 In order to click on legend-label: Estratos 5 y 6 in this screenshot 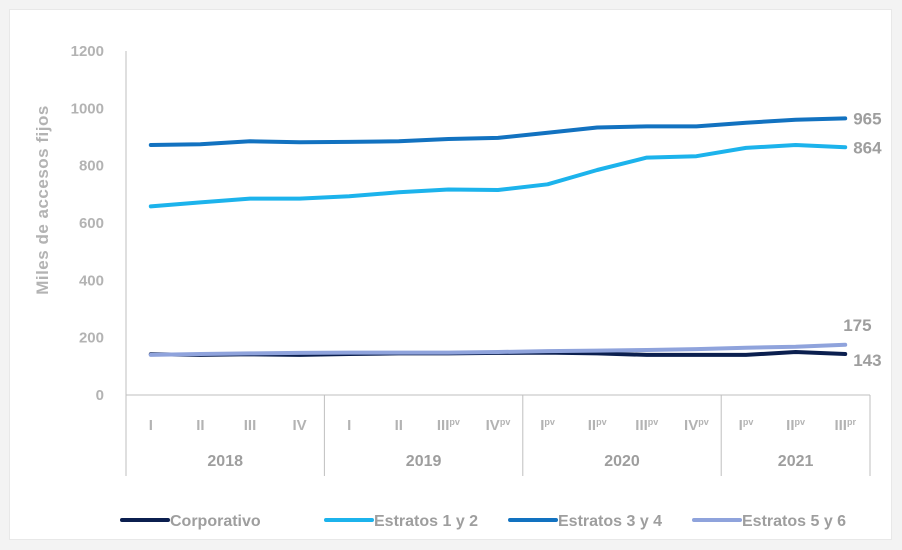, I will do `click(794, 521)`.